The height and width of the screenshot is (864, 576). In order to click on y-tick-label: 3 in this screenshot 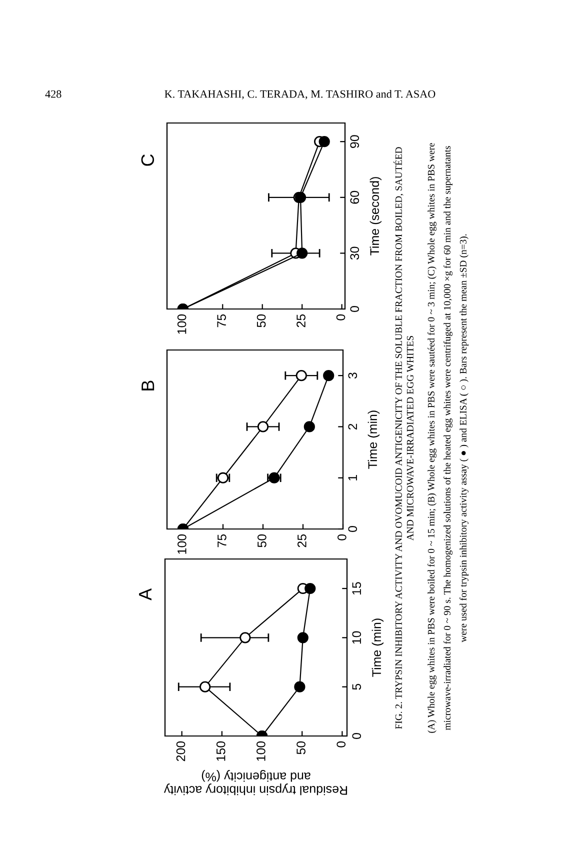, I will do `click(353, 375)`.